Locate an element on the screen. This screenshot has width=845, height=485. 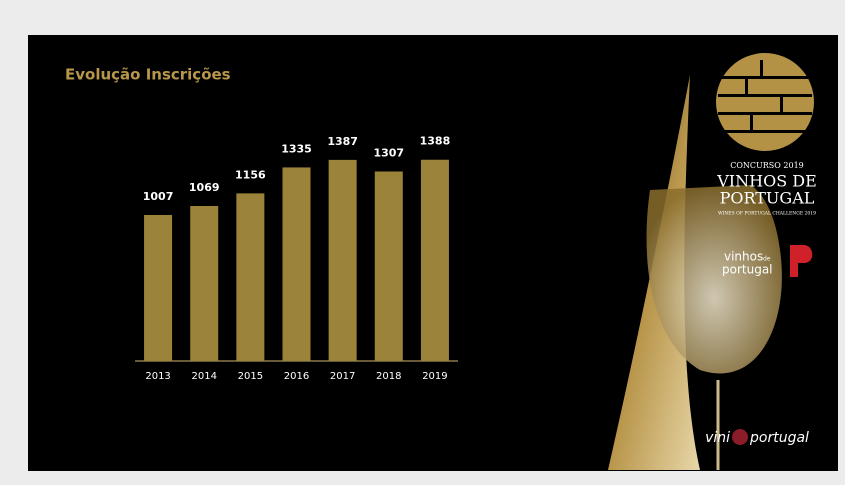
x-tick-label: 2017 is located at coordinates (342, 376).